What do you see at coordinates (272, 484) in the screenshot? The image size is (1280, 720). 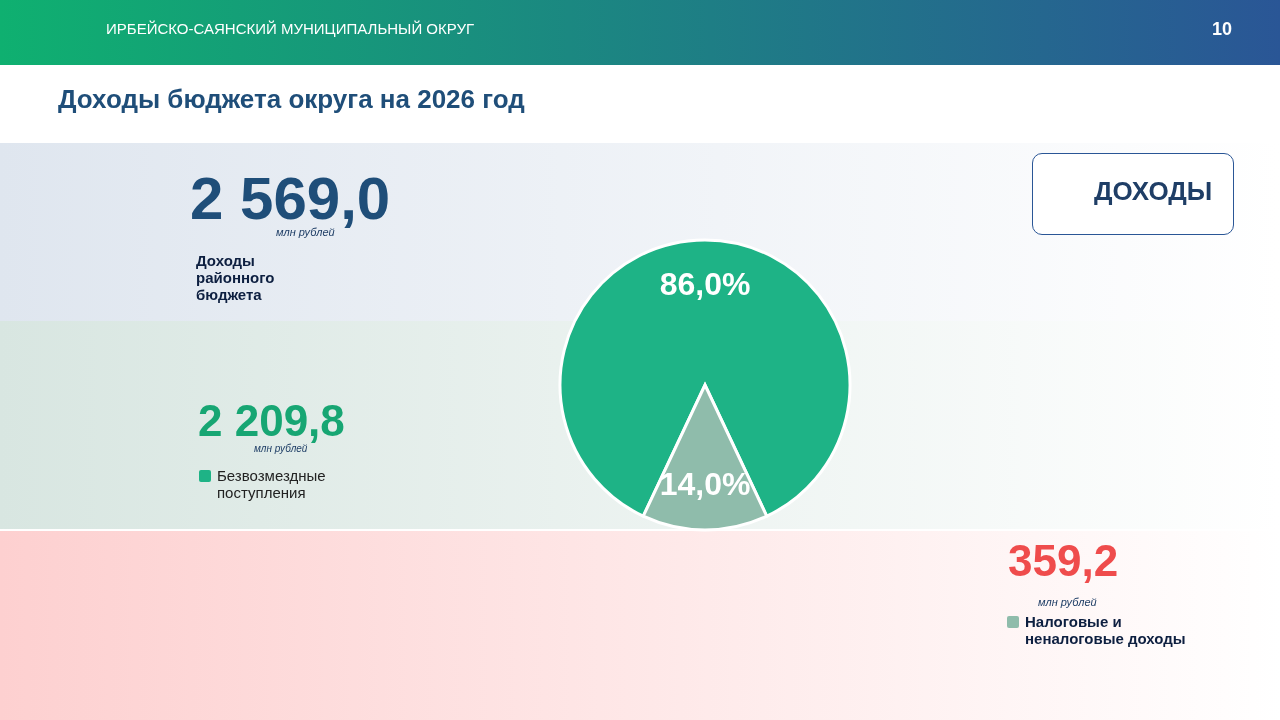 I see `legend-label: Безвозмездные поступления` at bounding box center [272, 484].